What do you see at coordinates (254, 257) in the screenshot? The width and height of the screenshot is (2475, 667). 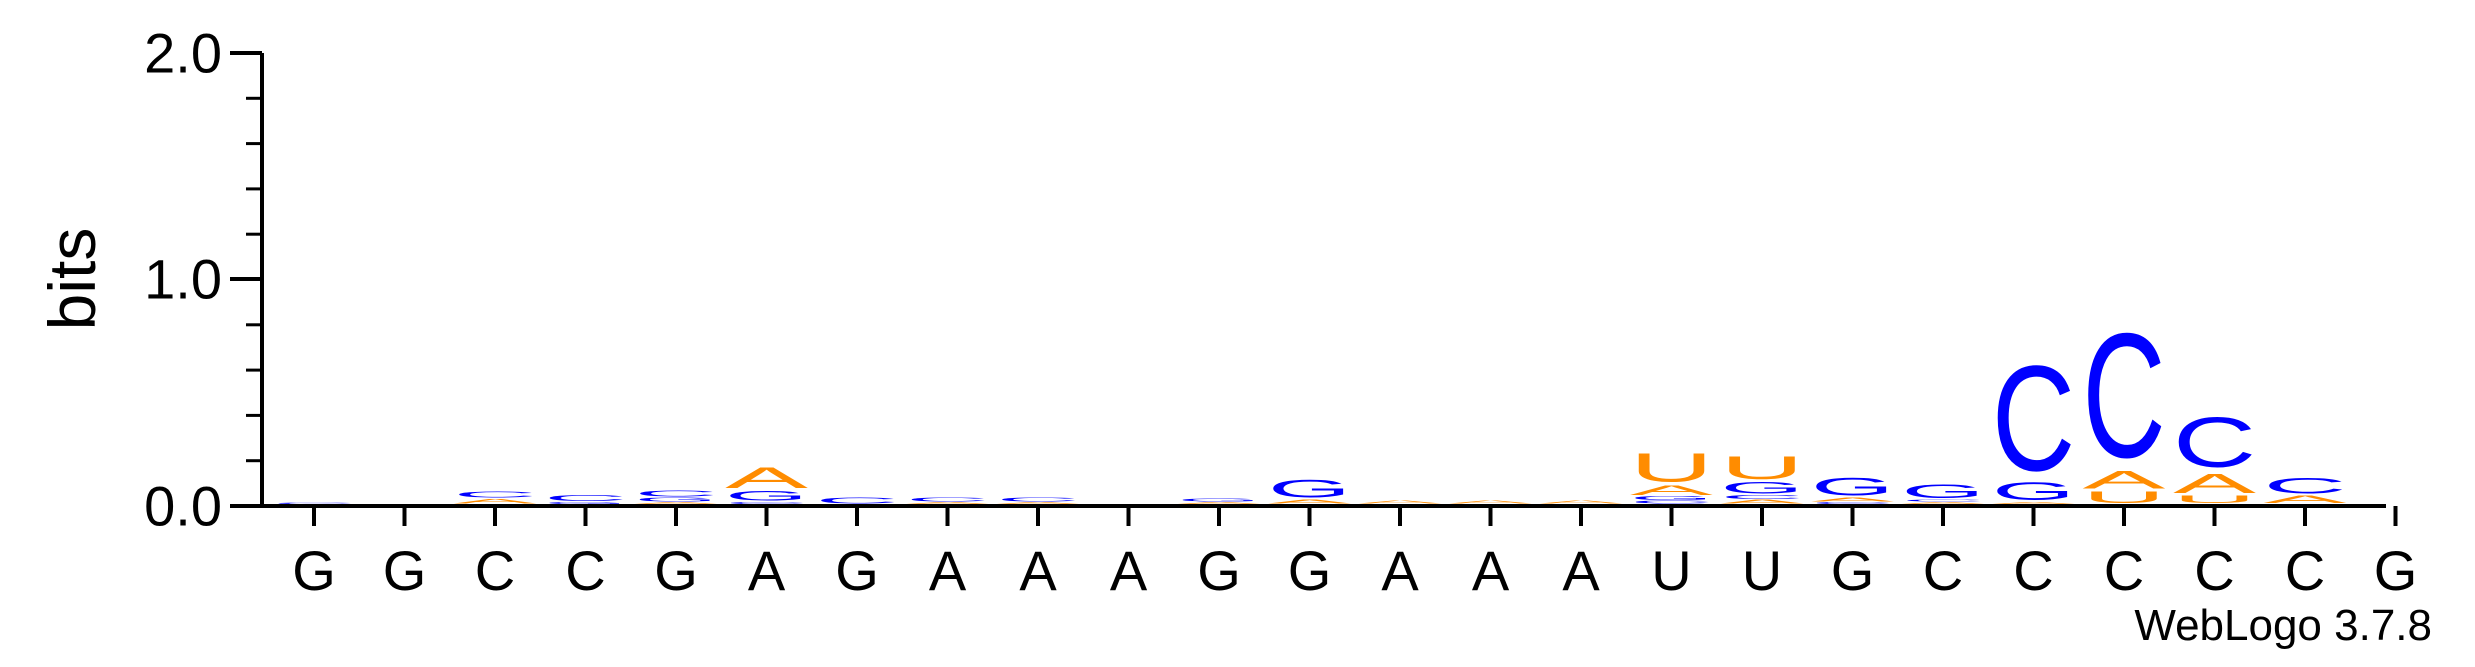 I see `y-minor-ticks` at bounding box center [254, 257].